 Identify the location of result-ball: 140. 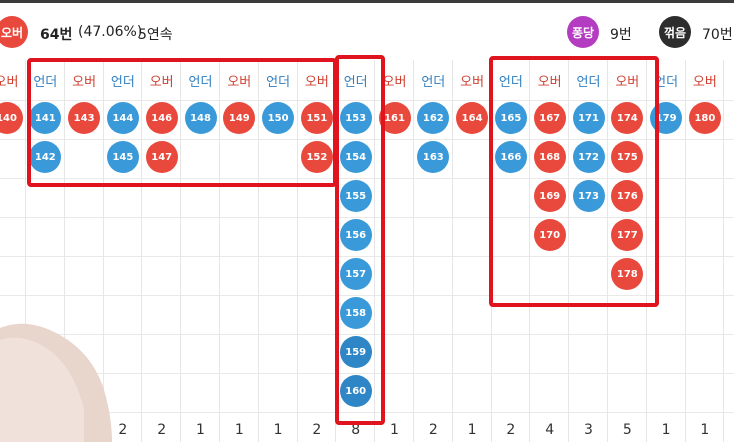
(11, 118).